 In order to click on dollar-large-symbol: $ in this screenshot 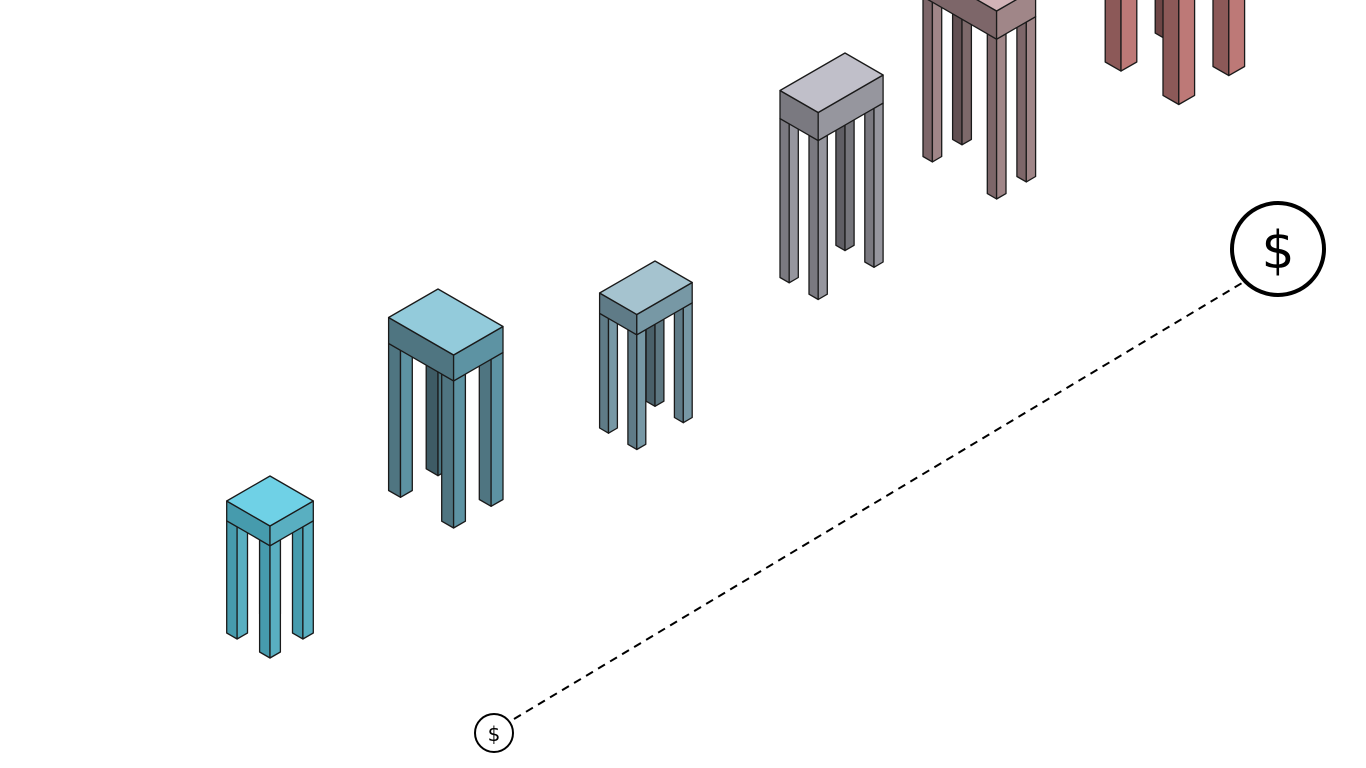, I will do `click(1277, 251)`.